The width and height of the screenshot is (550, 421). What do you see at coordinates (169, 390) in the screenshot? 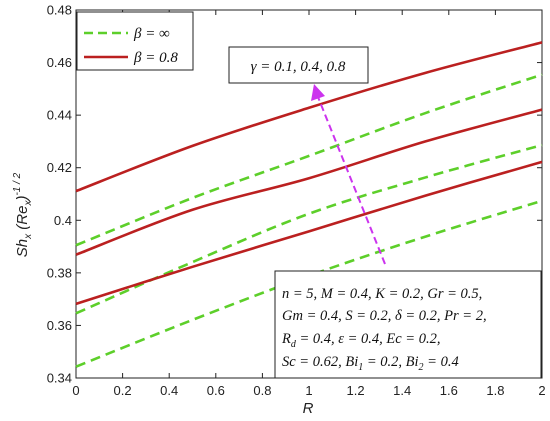
I see `x-tick-label: 0.4` at bounding box center [169, 390].